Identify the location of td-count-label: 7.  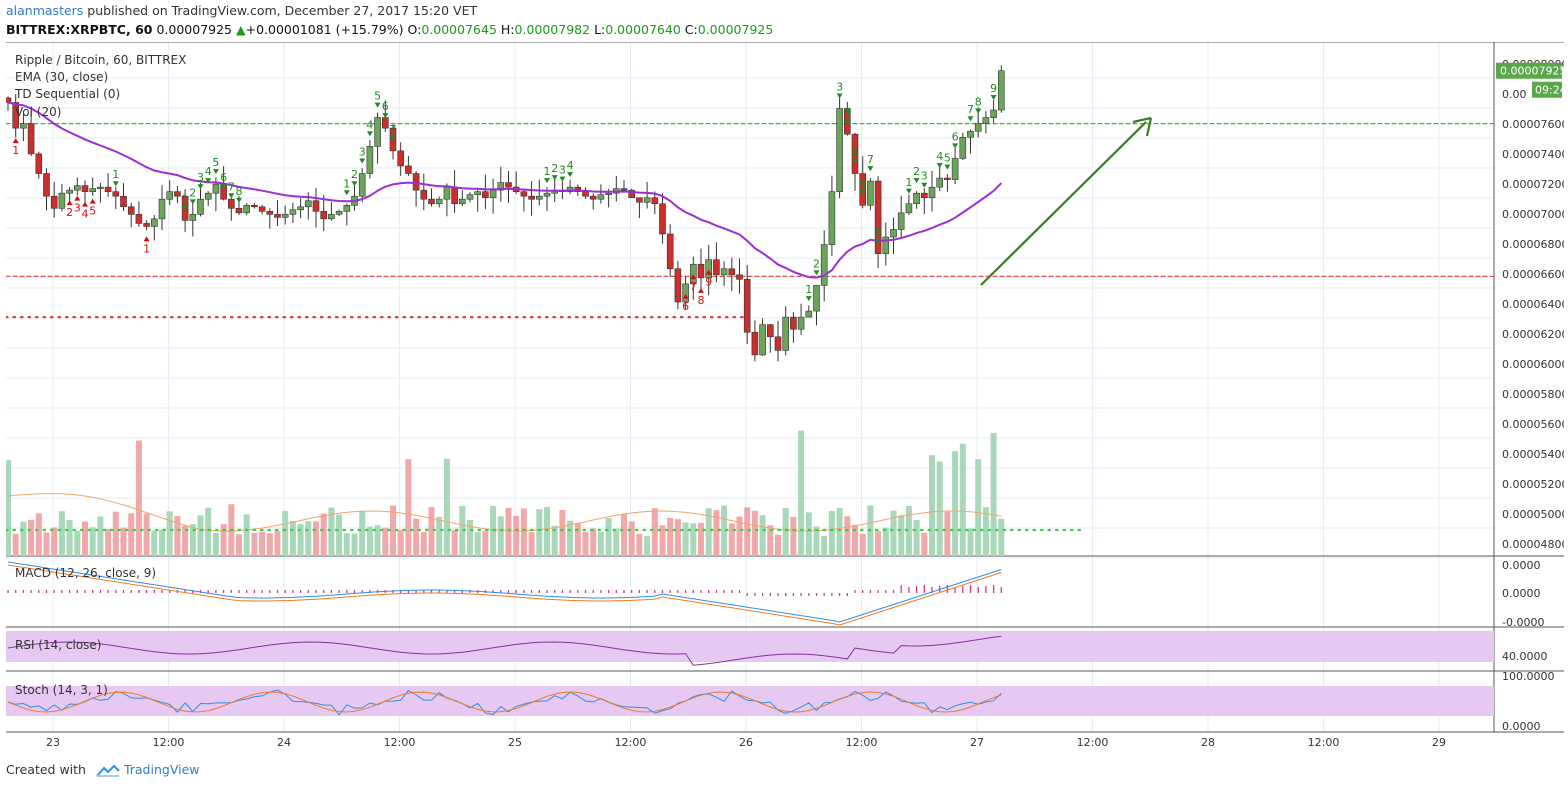
(393, 129).